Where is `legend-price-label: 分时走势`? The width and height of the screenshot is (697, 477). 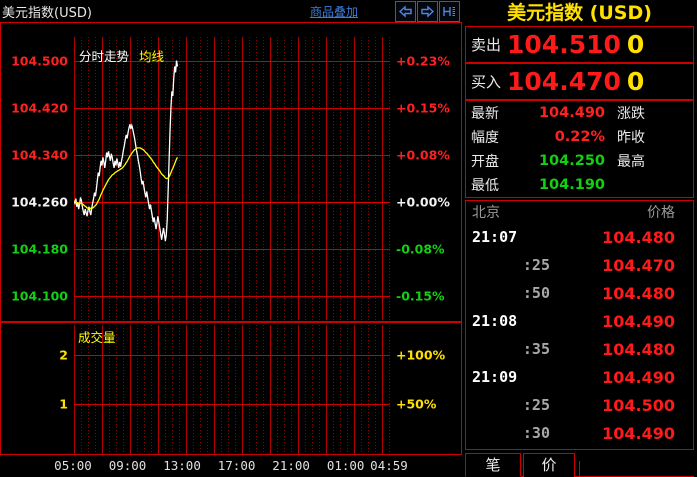 legend-price-label: 分时走势 is located at coordinates (104, 56).